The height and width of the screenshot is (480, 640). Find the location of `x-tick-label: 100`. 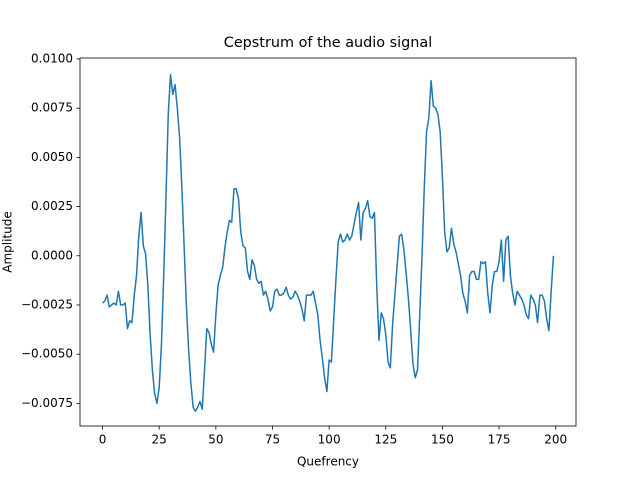

x-tick-label: 100 is located at coordinates (329, 440).